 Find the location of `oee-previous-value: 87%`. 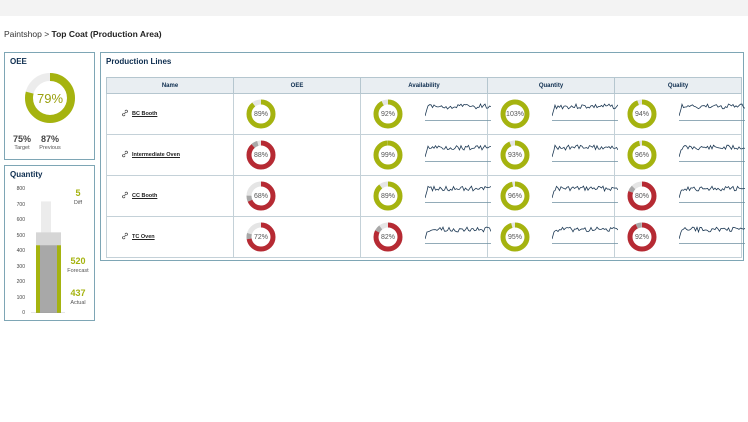

oee-previous-value: 87% is located at coordinates (49, 139).